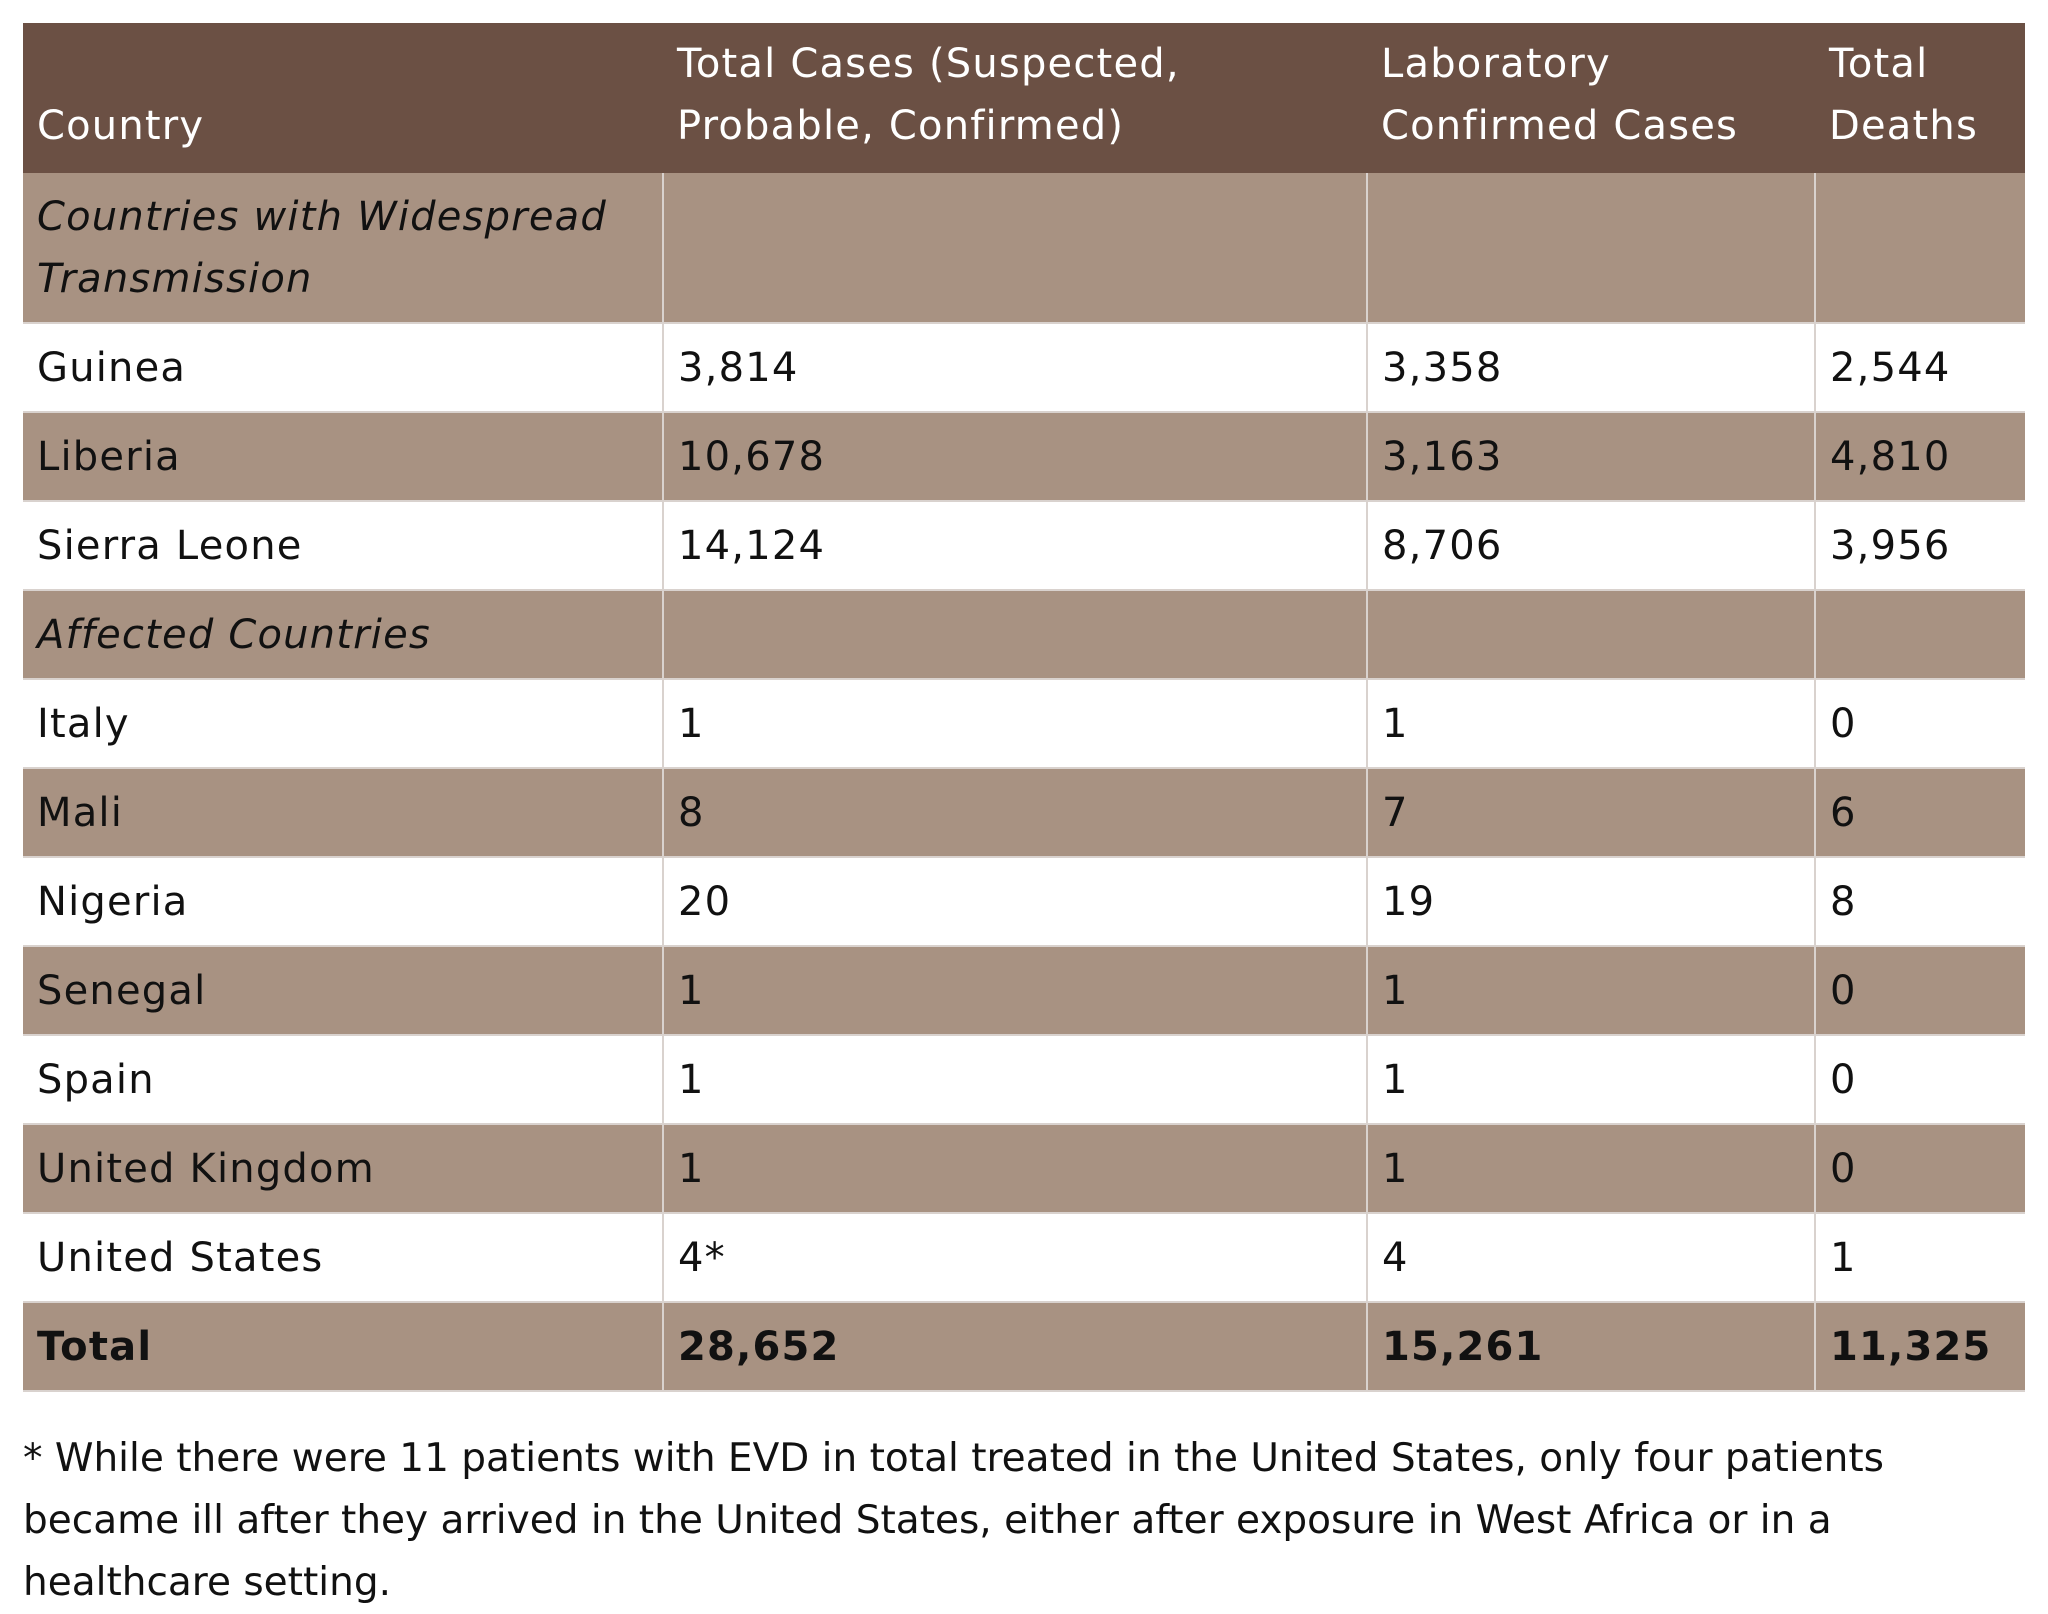 This screenshot has width=2048, height=1614. I want to click on deaths-cell: 3,956, so click(1920, 546).